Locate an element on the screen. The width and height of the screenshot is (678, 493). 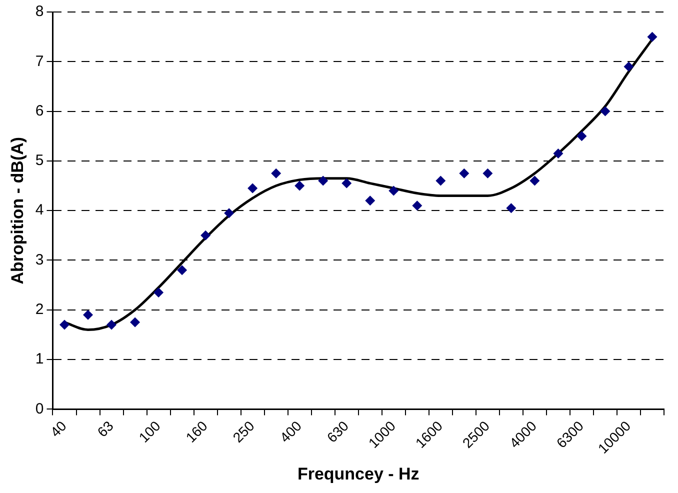
x-tick-label: 160 is located at coordinates (196, 432).